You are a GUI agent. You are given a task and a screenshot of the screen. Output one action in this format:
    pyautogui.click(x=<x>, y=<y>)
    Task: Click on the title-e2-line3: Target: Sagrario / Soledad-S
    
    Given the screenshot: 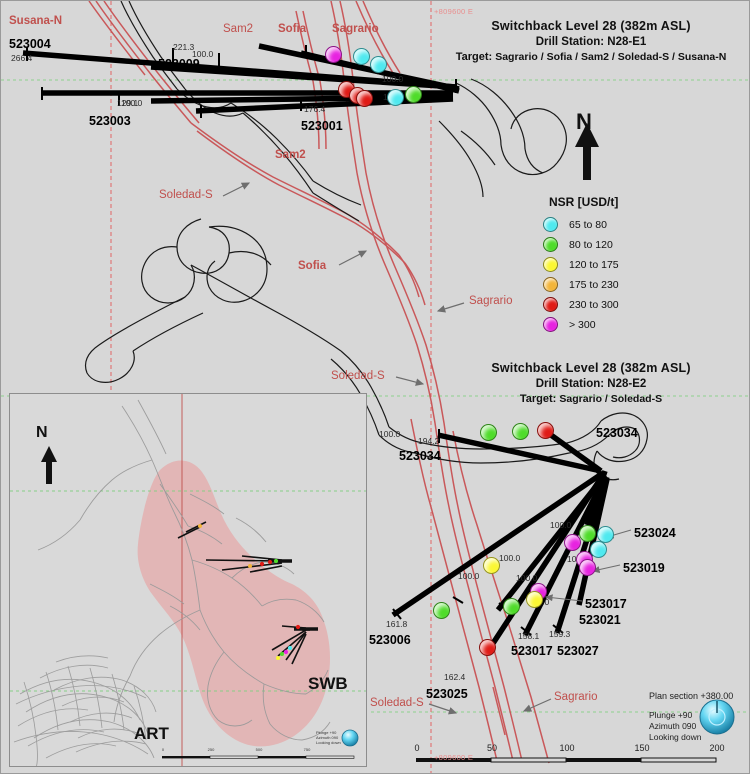 What is the action you would take?
    pyautogui.click(x=590, y=399)
    